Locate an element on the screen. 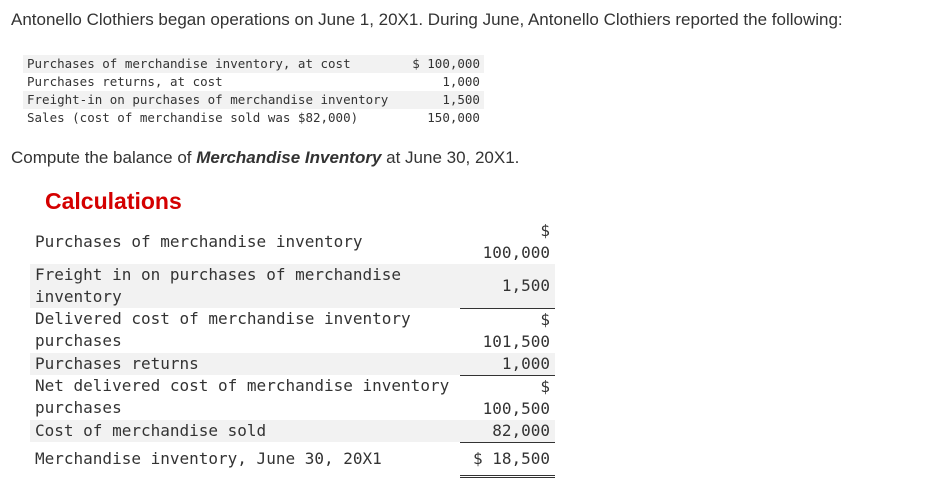 This screenshot has height=495, width=950. calc-desc: Cost of merchandise sold is located at coordinates (245, 430).